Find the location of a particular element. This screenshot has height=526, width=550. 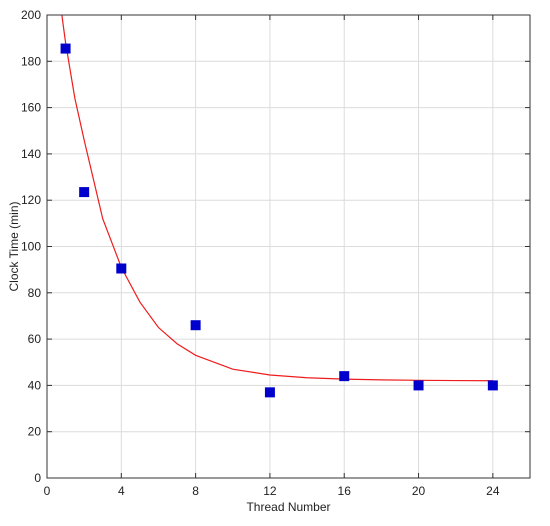

y-tick-label: 80 is located at coordinates (35, 293).